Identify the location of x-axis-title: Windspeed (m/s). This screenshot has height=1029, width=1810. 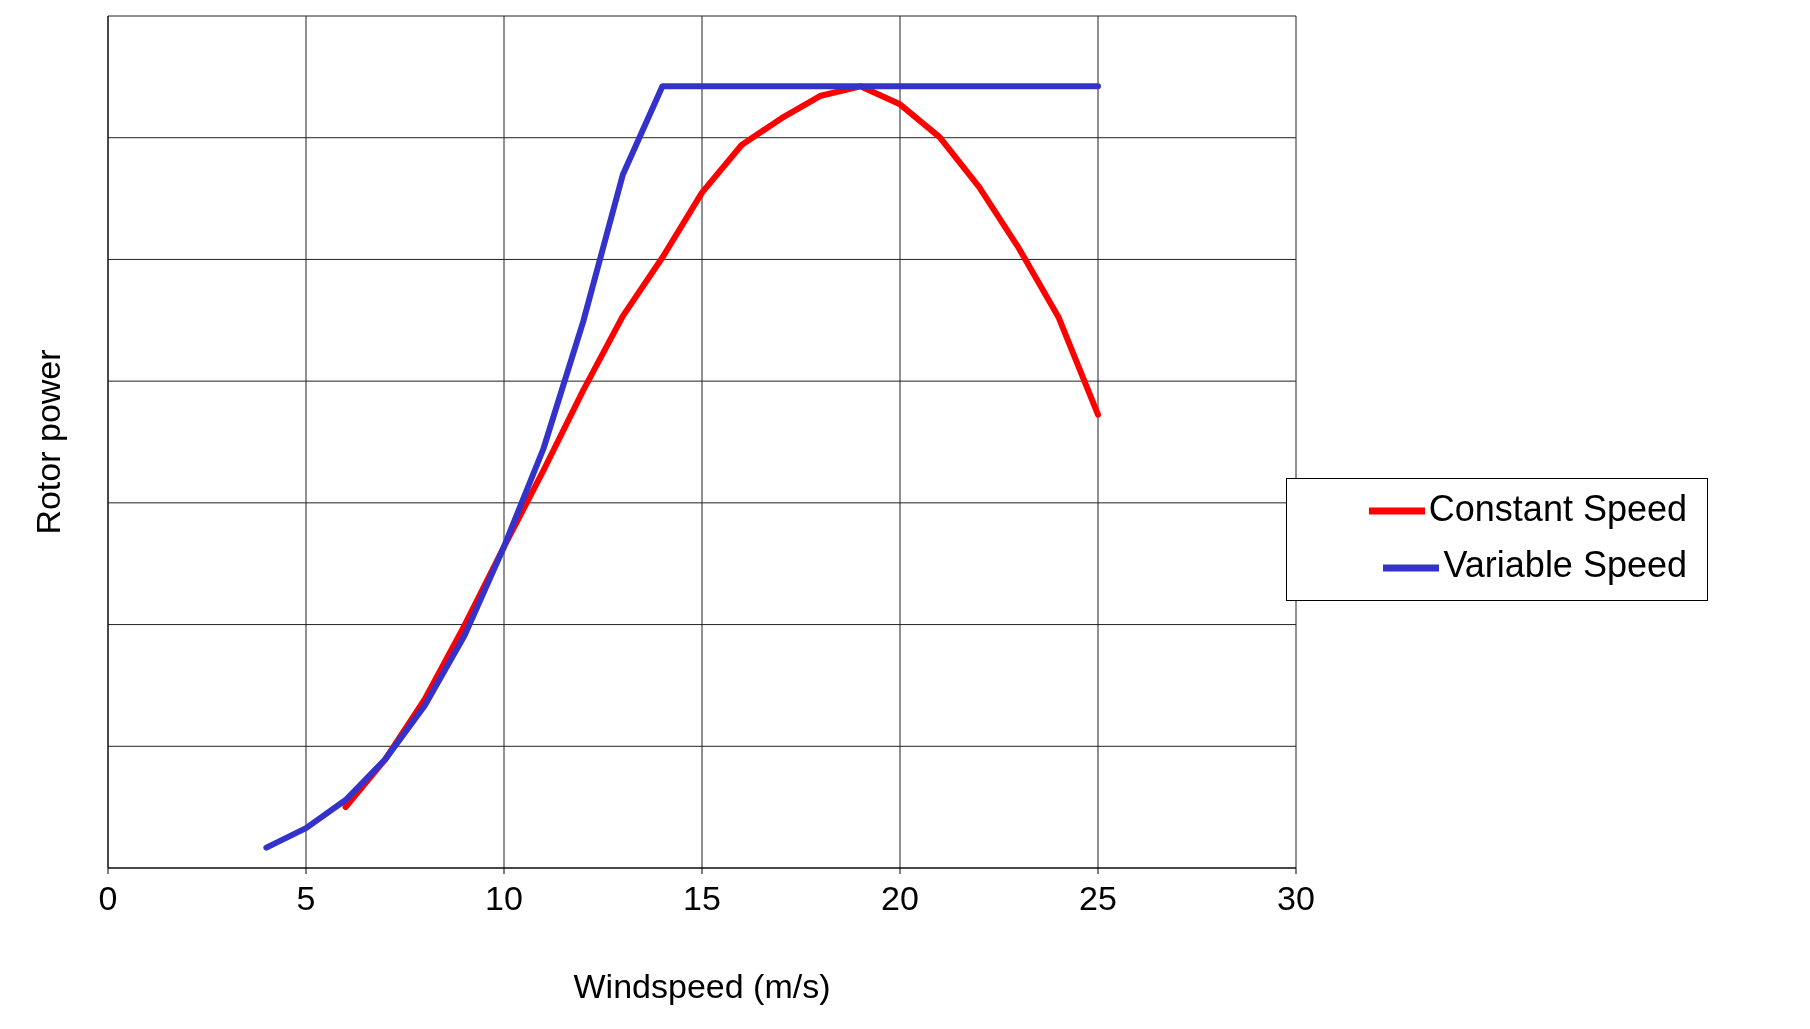
(702, 986).